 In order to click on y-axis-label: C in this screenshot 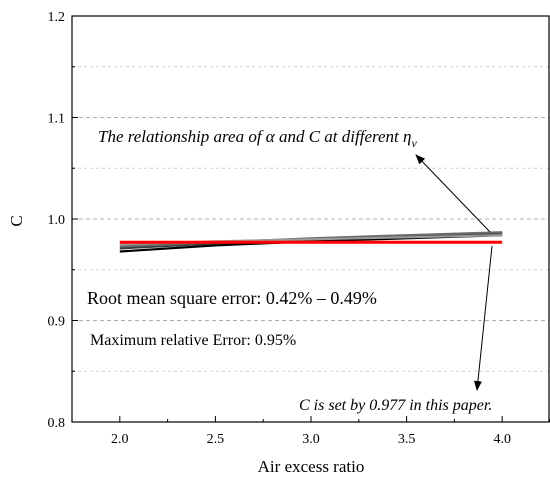, I will do `click(16, 220)`.